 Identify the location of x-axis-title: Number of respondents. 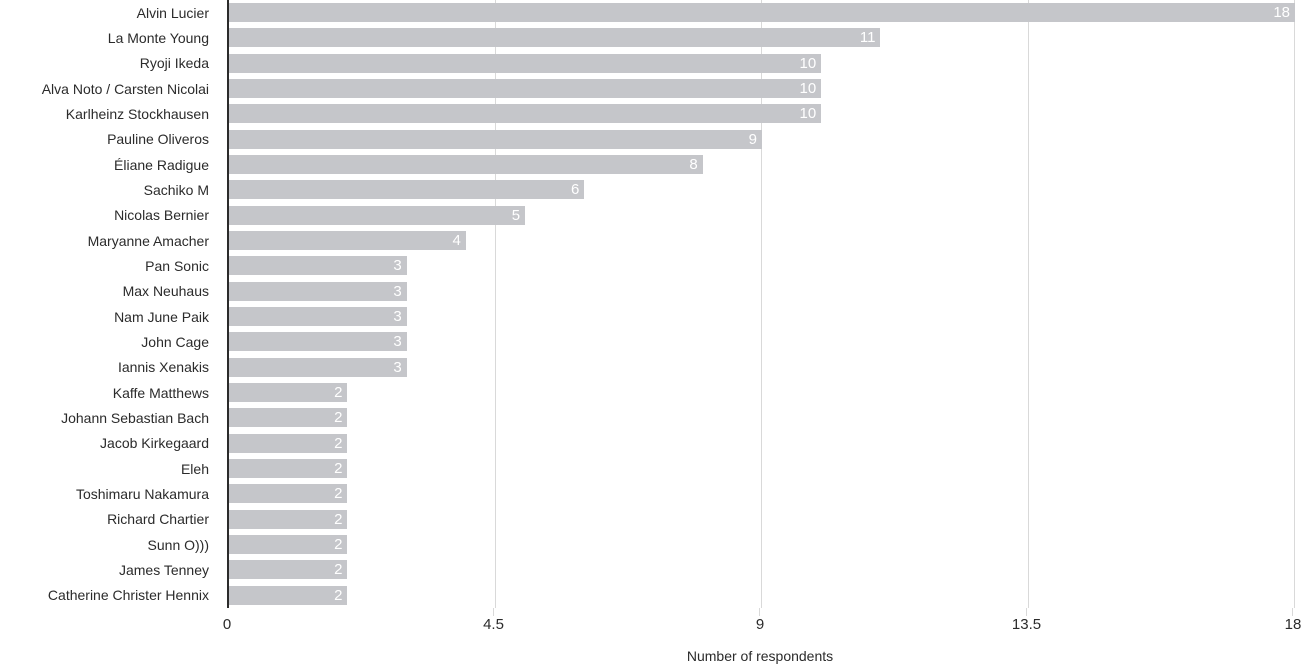
(760, 656).